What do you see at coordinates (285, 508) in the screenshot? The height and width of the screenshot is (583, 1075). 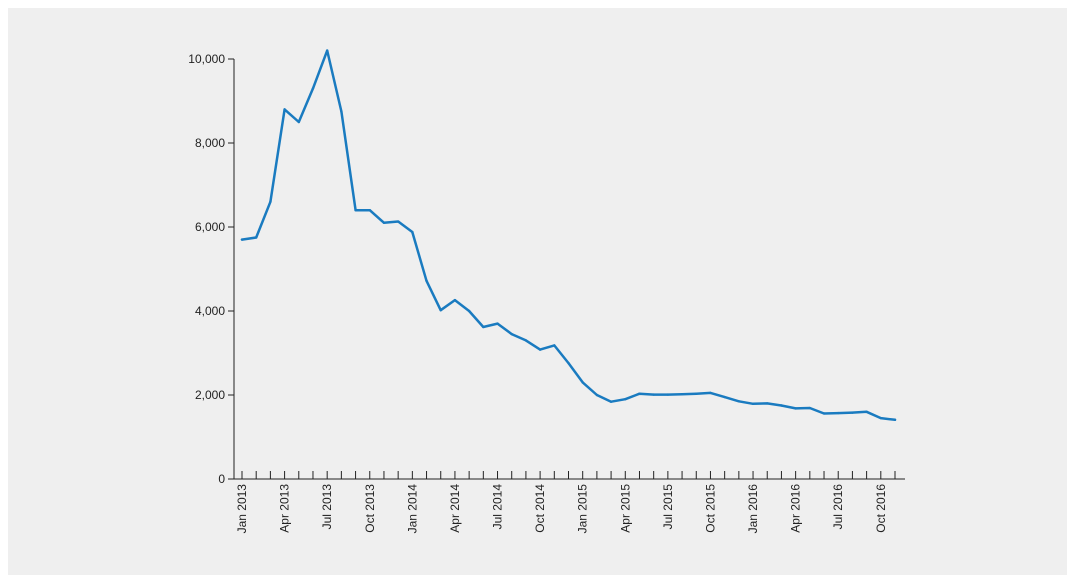 I see `x-tick-label: Apr 2013` at bounding box center [285, 508].